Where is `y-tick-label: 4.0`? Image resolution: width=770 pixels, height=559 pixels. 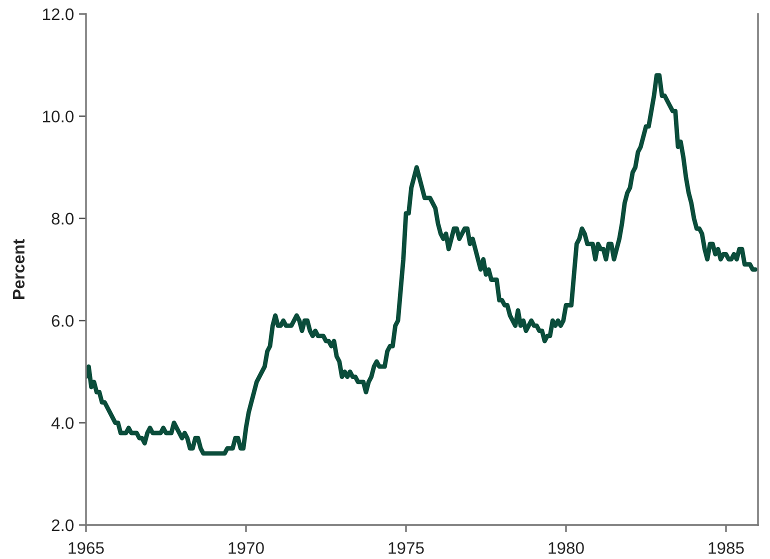 y-tick-label: 4.0 is located at coordinates (62, 423).